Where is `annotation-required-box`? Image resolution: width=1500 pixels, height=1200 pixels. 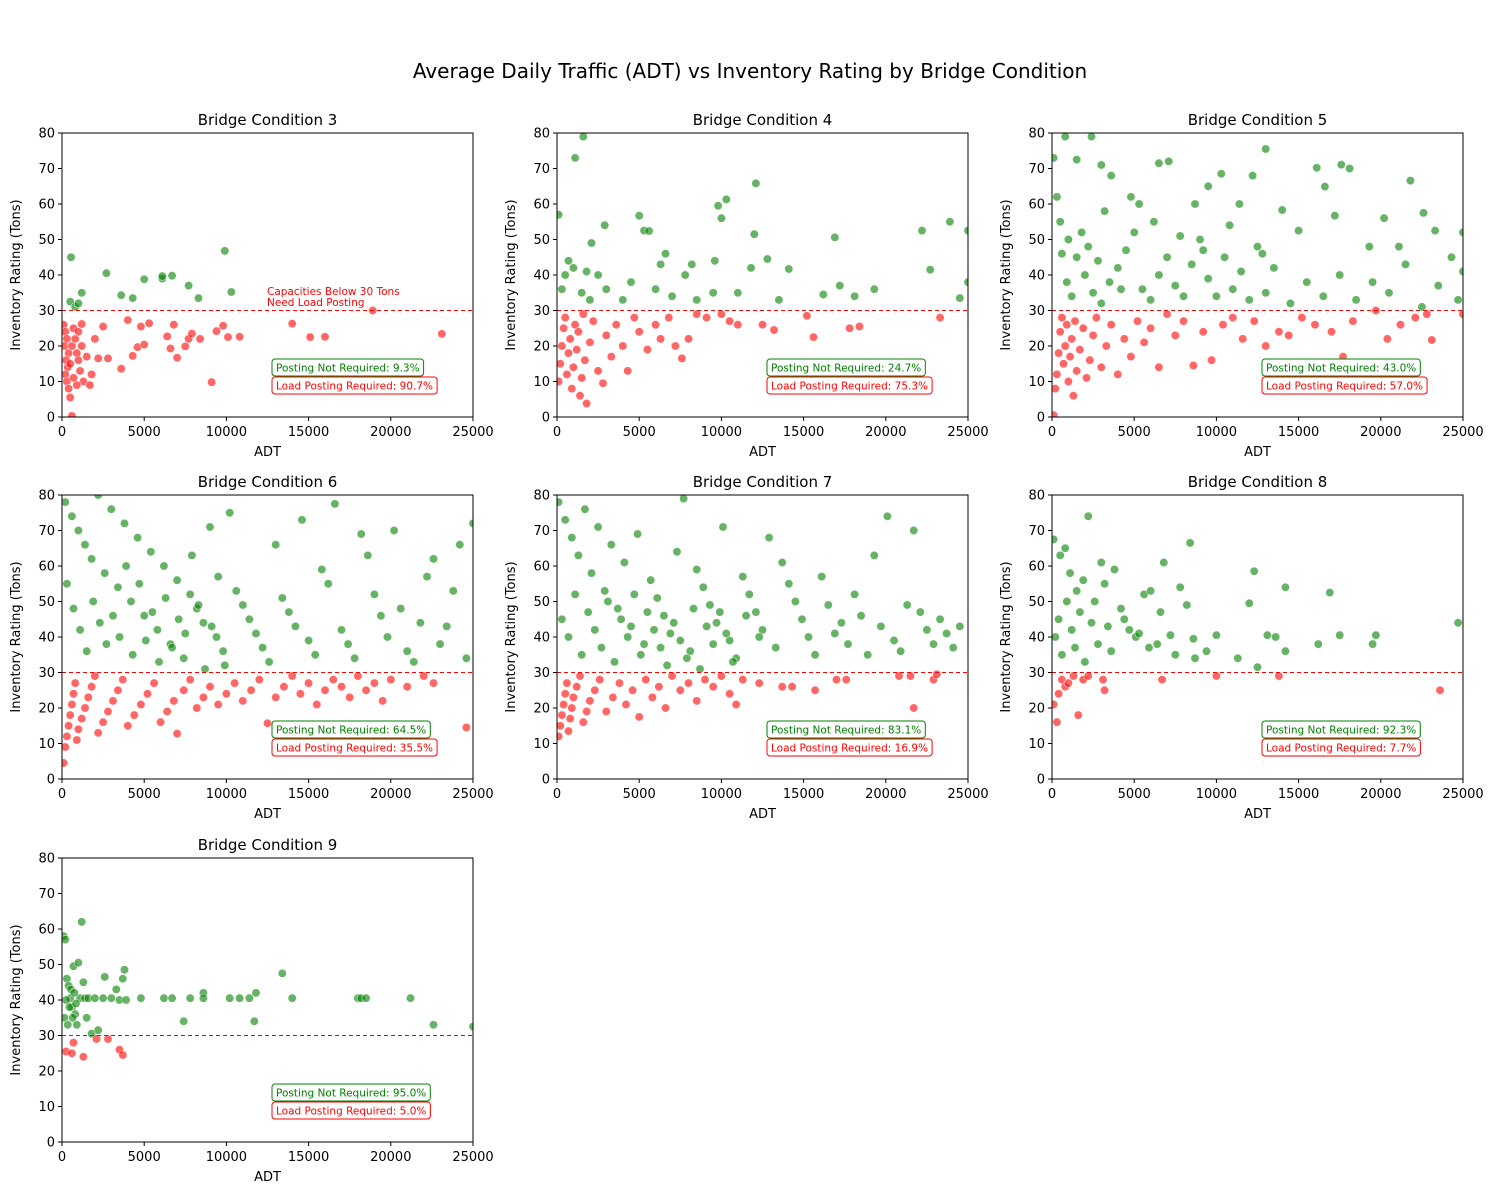 annotation-required-box is located at coordinates (1341, 747).